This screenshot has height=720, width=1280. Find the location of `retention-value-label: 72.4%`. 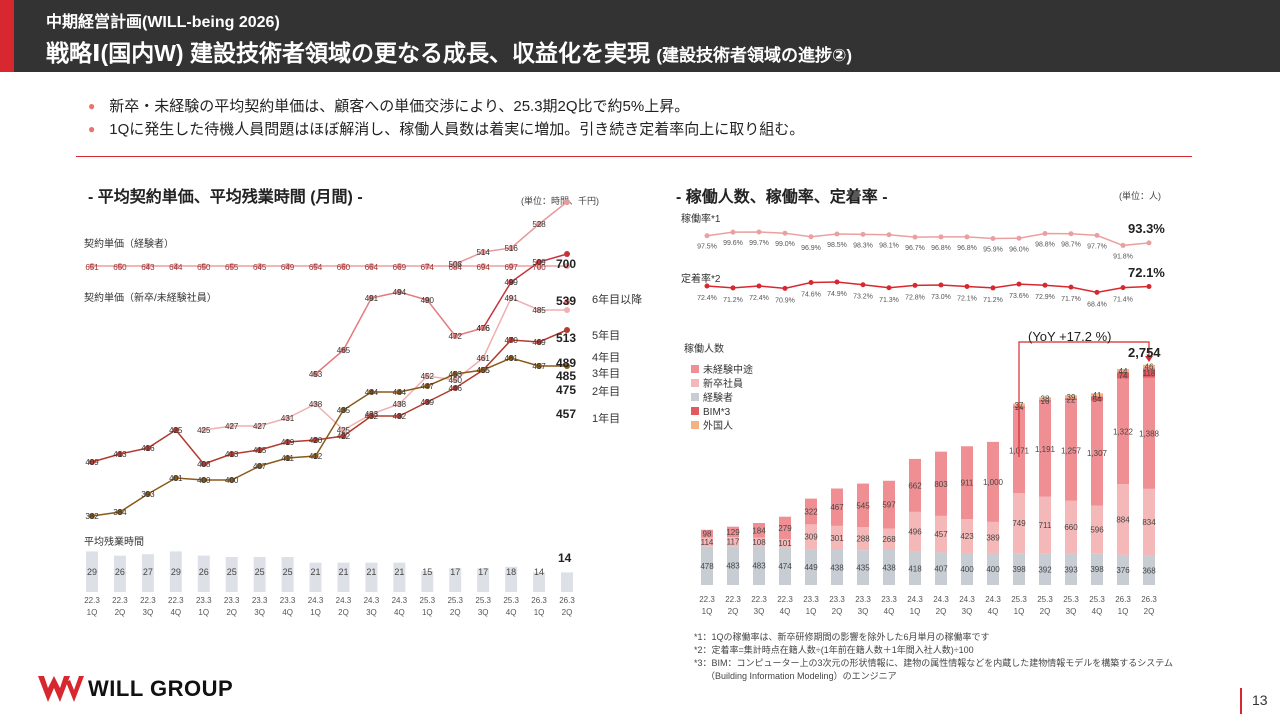

retention-value-label: 72.4% is located at coordinates (759, 298).